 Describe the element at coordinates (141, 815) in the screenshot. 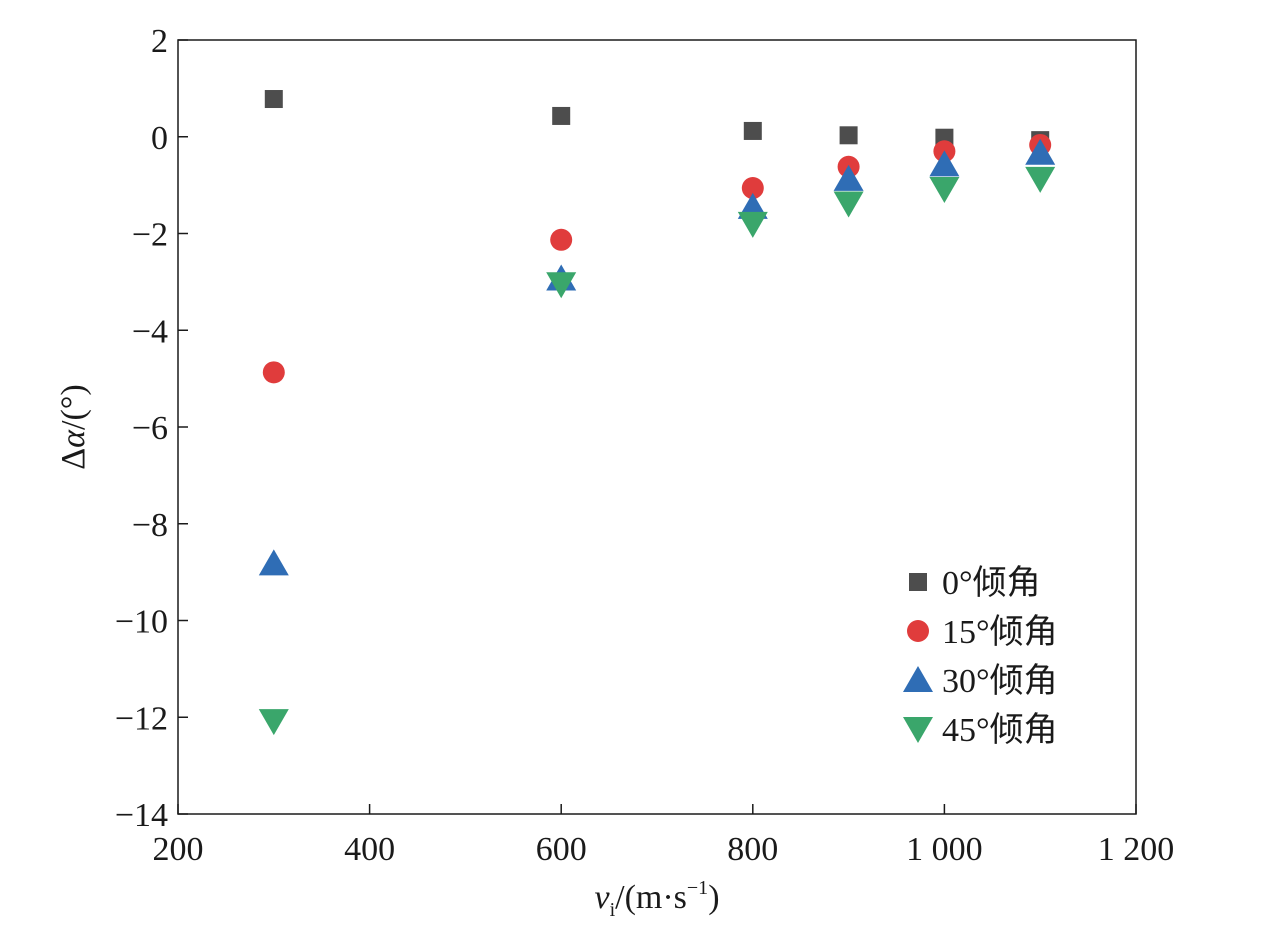

I see `y-tick-label: −14` at that location.